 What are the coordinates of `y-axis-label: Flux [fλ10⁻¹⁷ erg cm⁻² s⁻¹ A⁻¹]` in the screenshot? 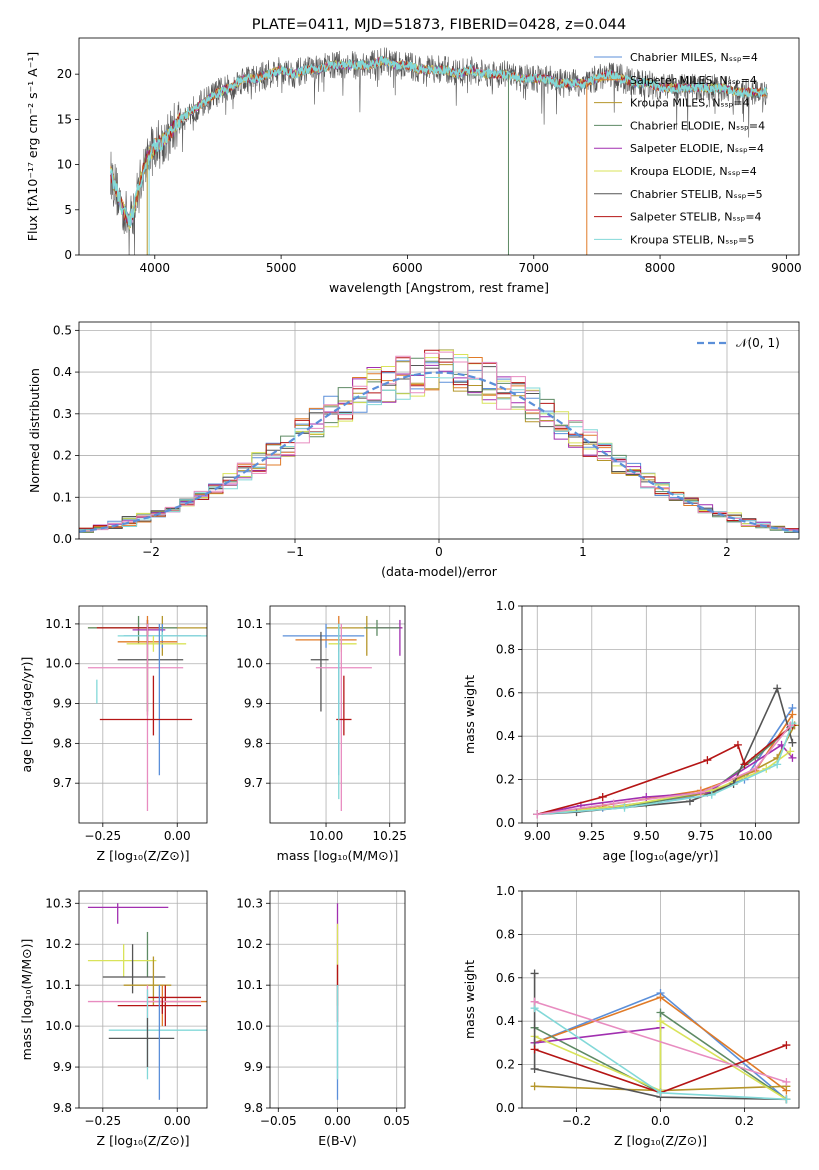 It's located at (32, 146).